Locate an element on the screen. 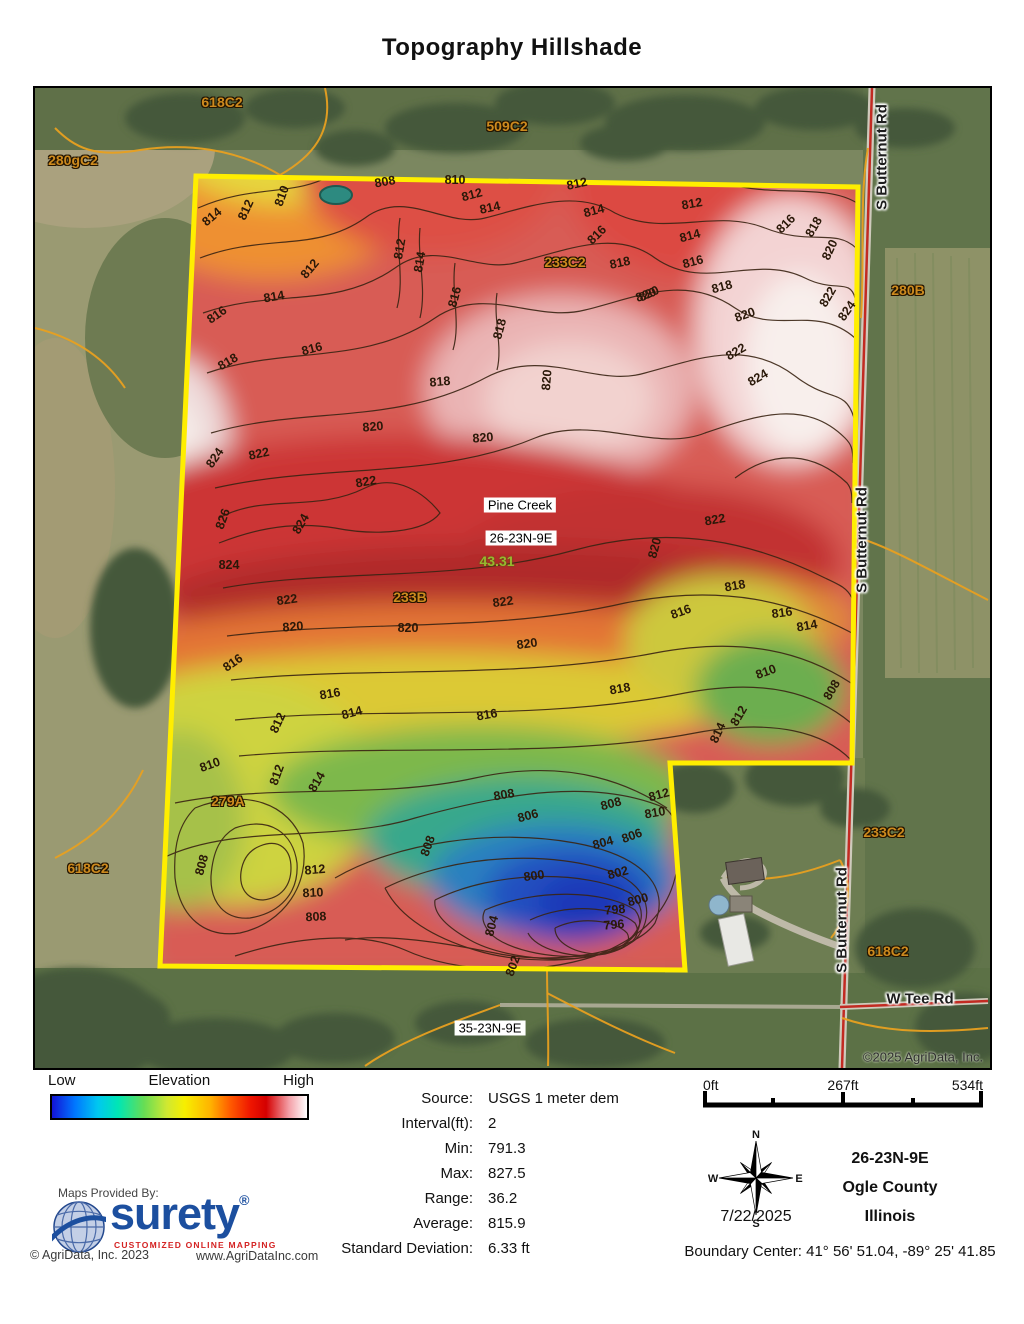  farmstead is located at coordinates (777, 912).